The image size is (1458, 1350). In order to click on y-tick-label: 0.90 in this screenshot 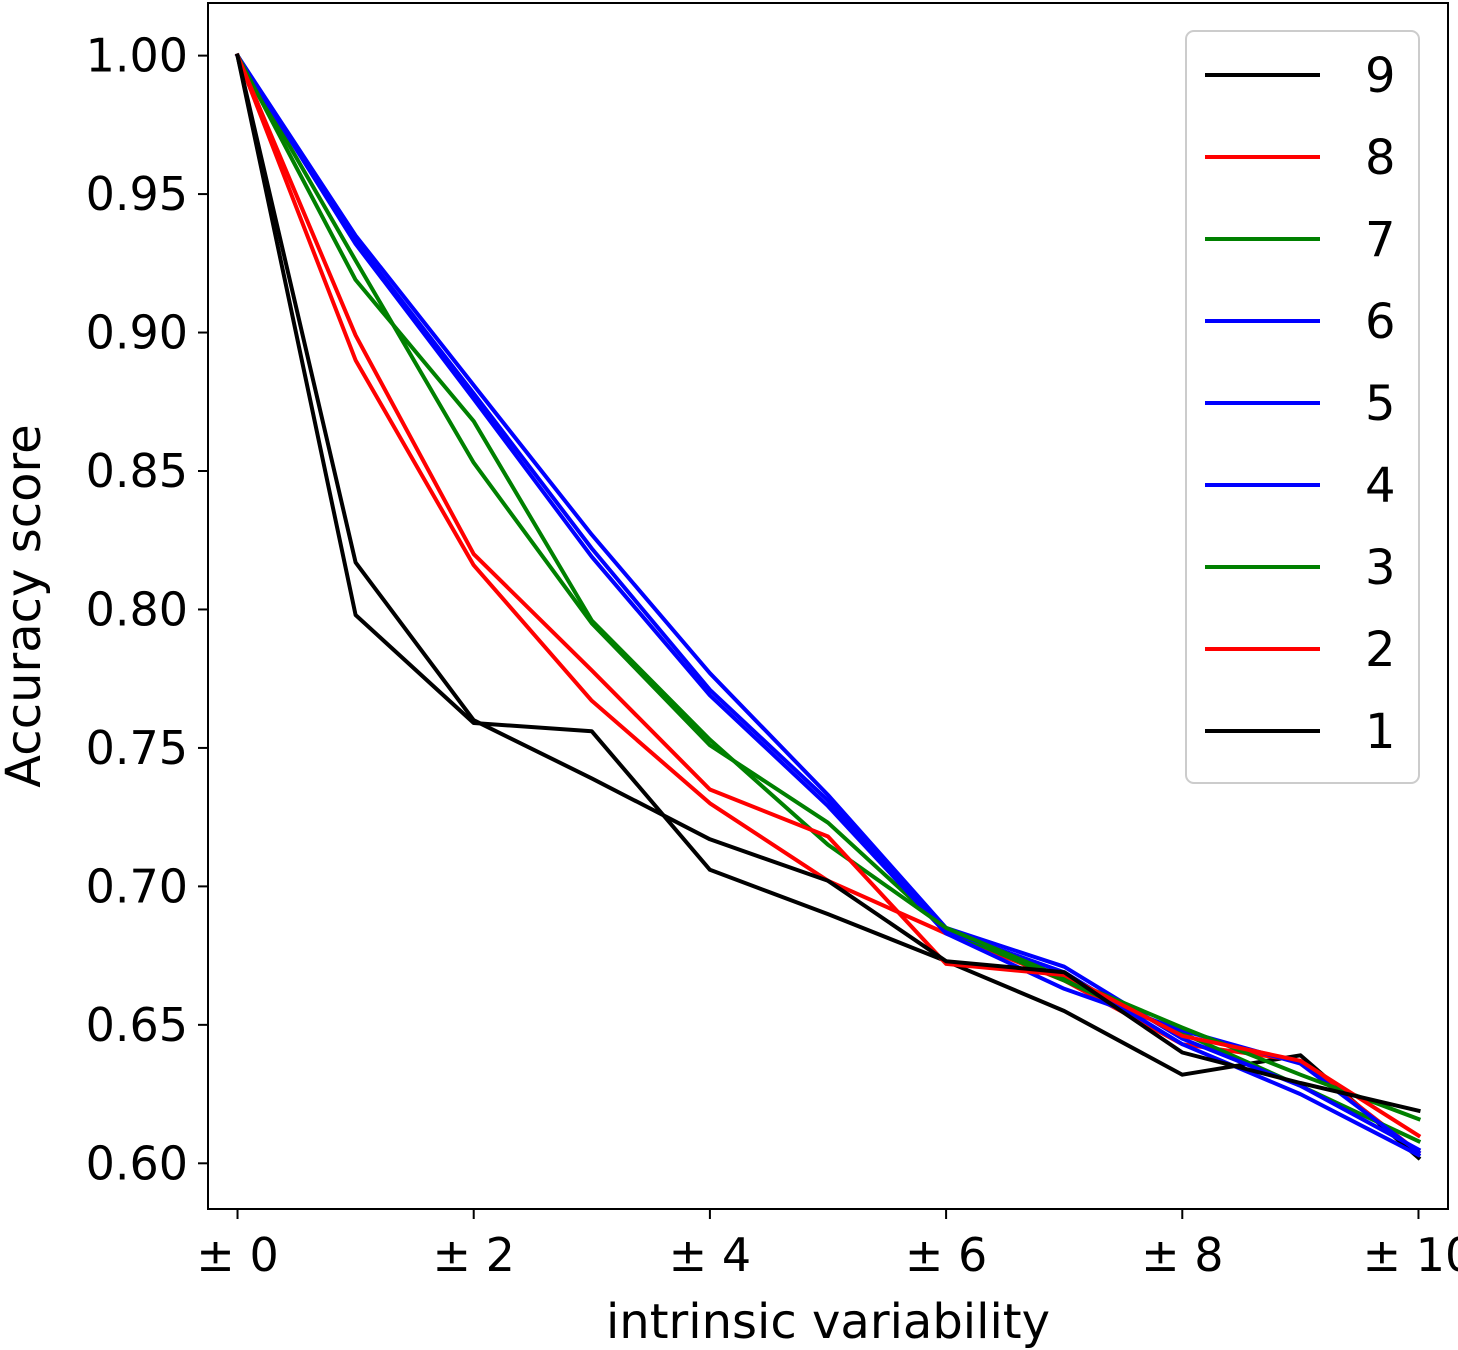, I will do `click(137, 333)`.